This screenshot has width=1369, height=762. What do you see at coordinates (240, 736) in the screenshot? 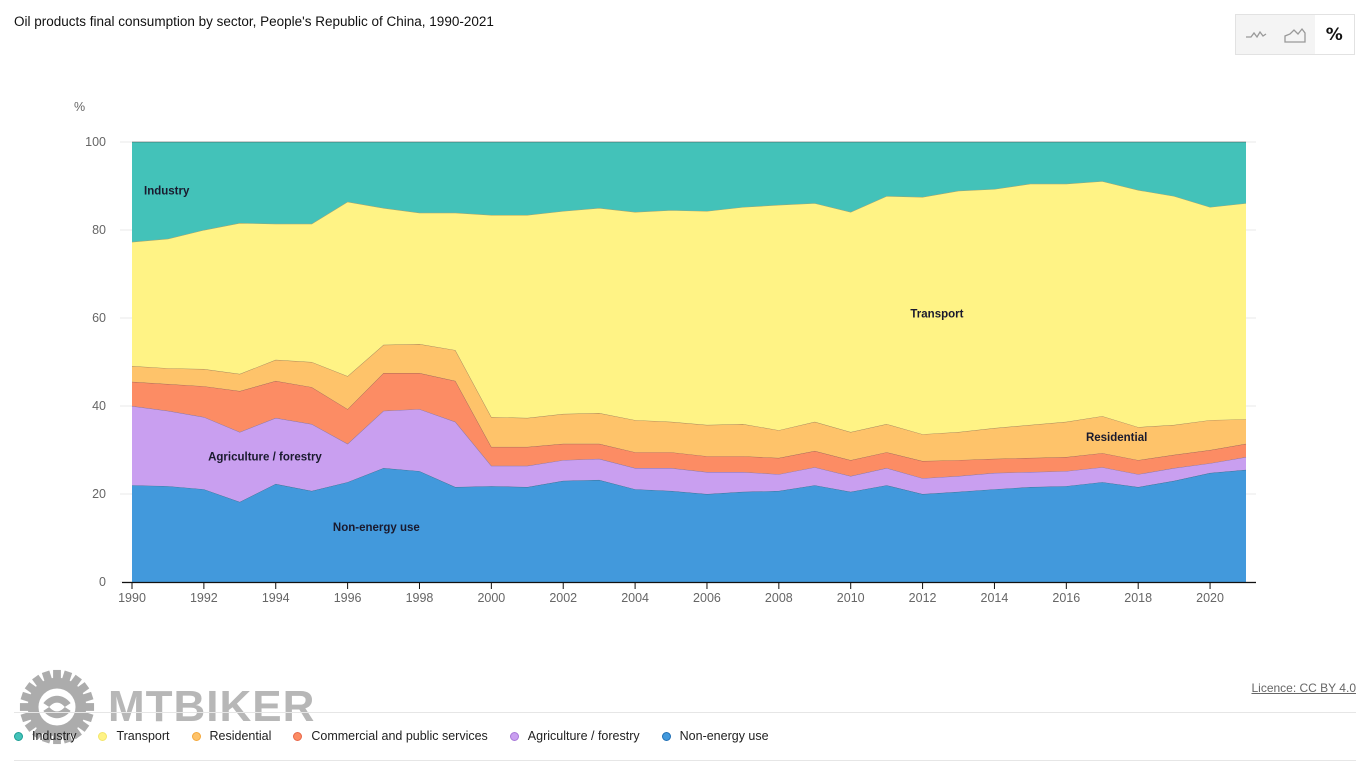
I see `legend-label: Residential` at bounding box center [240, 736].